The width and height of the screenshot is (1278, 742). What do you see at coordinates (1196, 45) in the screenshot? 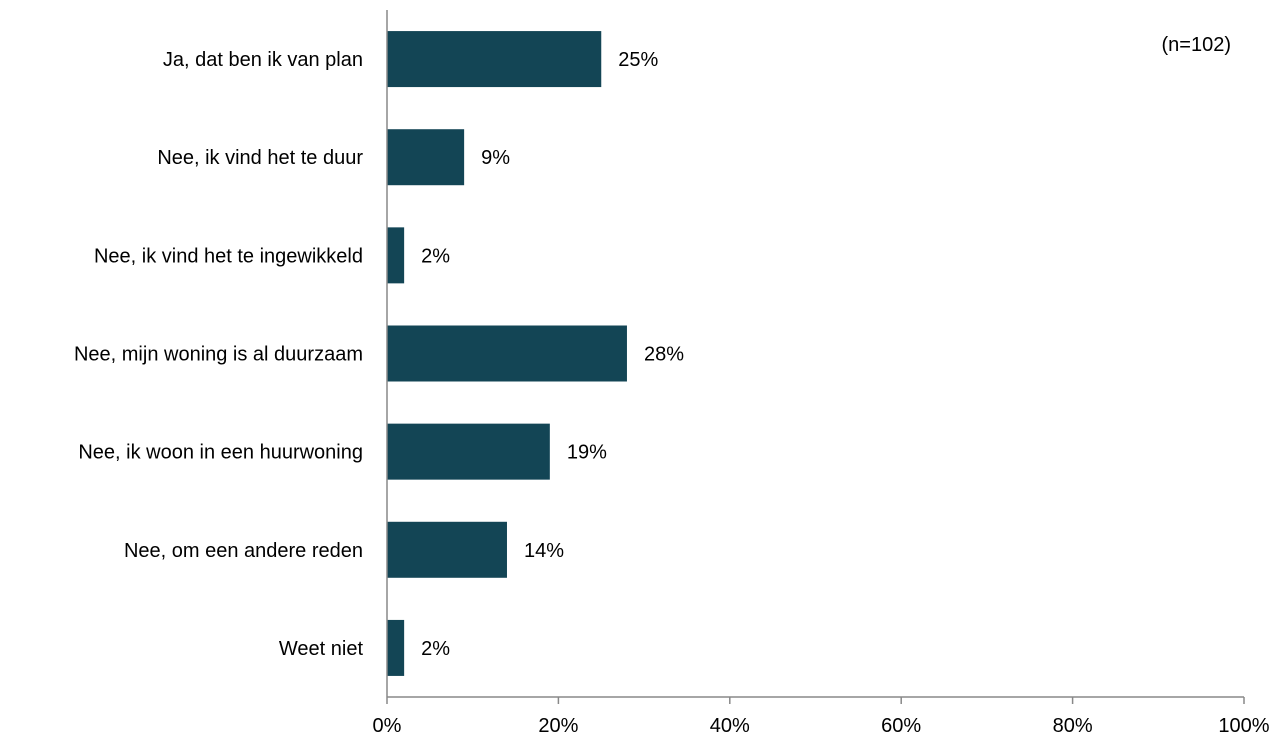
I see `sample-size-note: (n=102)` at bounding box center [1196, 45].